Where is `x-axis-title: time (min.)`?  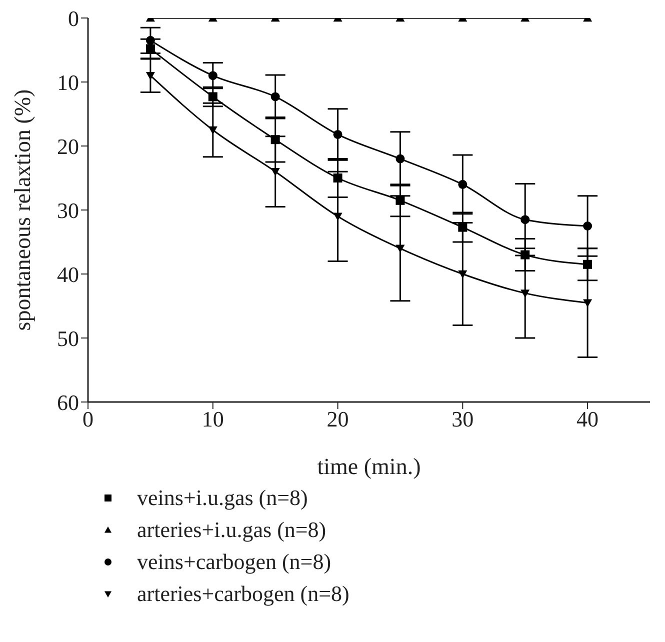
x-axis-title: time (min.) is located at coordinates (369, 466).